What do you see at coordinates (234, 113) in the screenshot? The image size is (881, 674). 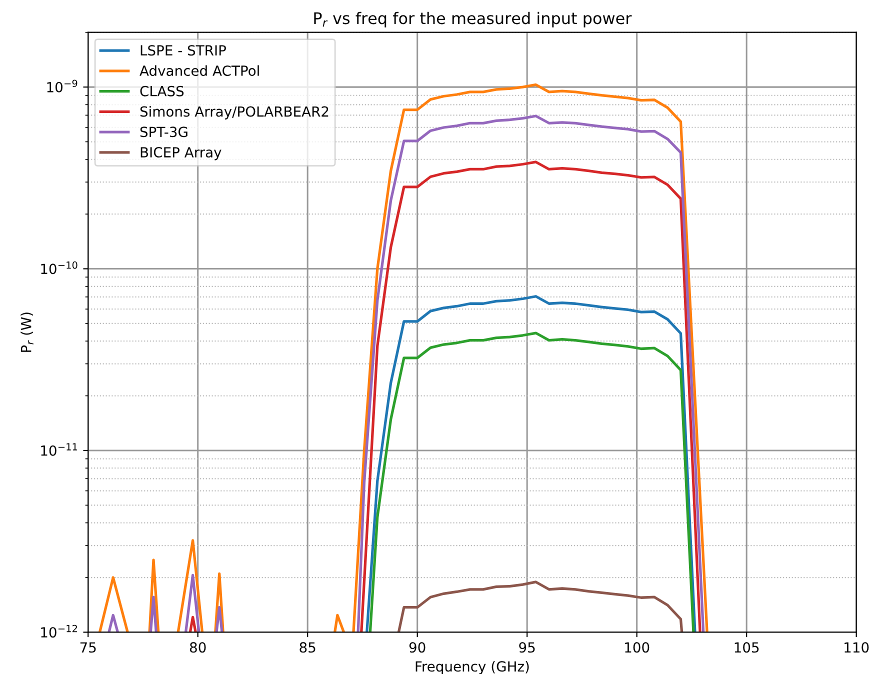 I see `legend-label: Simons Array/POLARBEAR2` at bounding box center [234, 113].